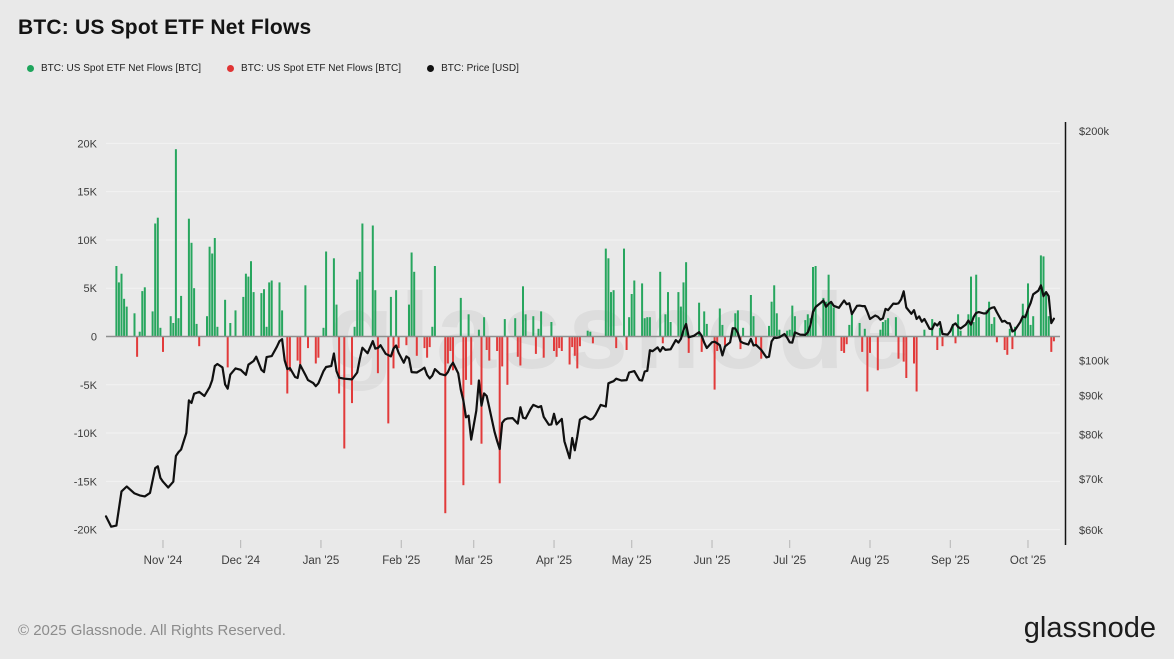 The height and width of the screenshot is (659, 1174). I want to click on legend-label: BTC: US Spot ETF Net Flows [BTC], so click(321, 68).